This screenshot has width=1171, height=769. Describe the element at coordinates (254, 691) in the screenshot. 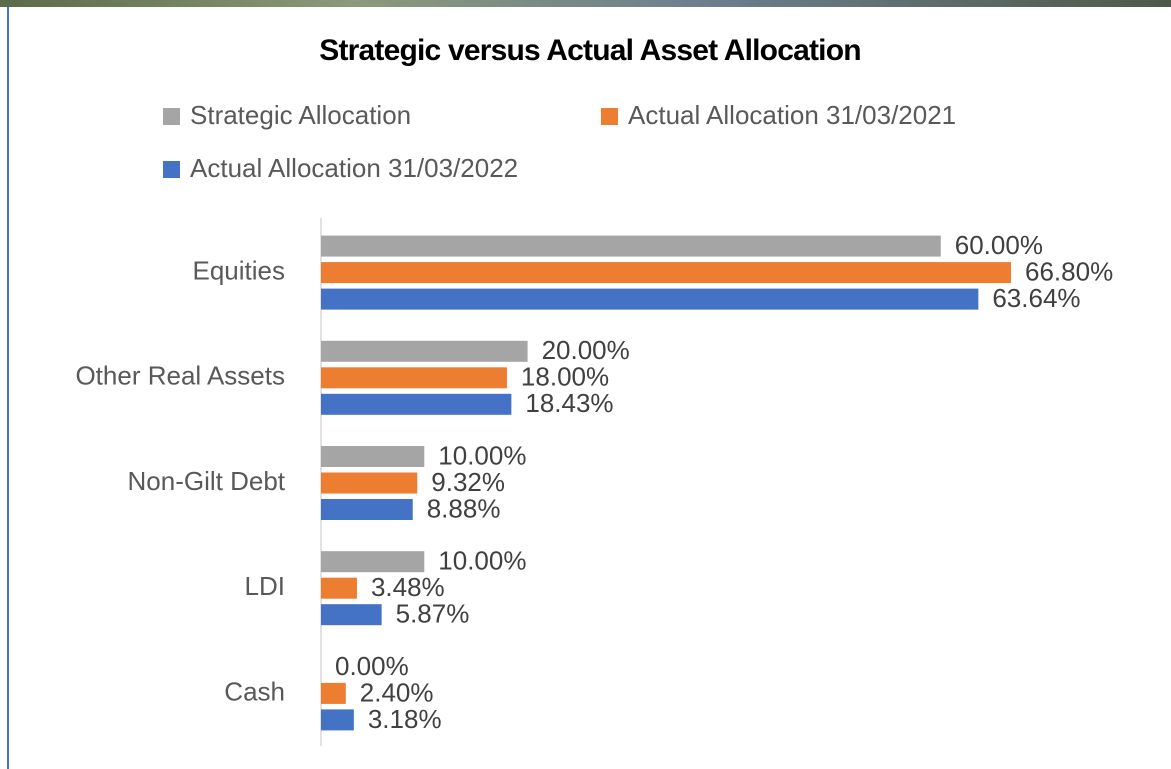

I see `category-label: Cash` at that location.